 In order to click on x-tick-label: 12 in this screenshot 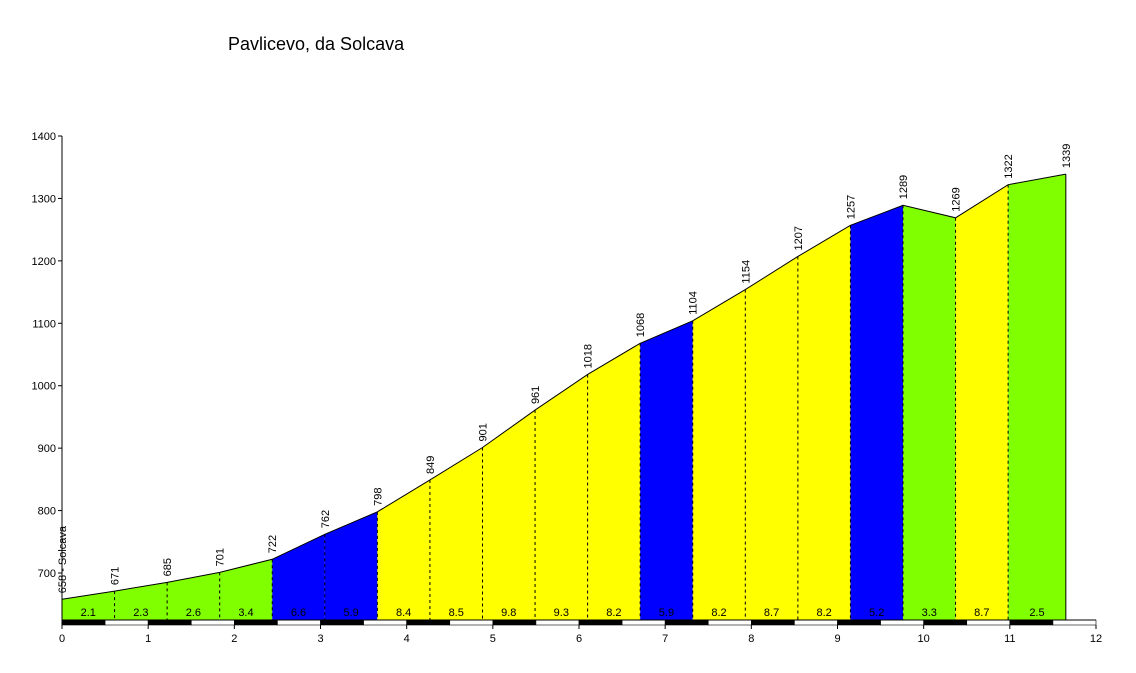, I will do `click(1096, 639)`.